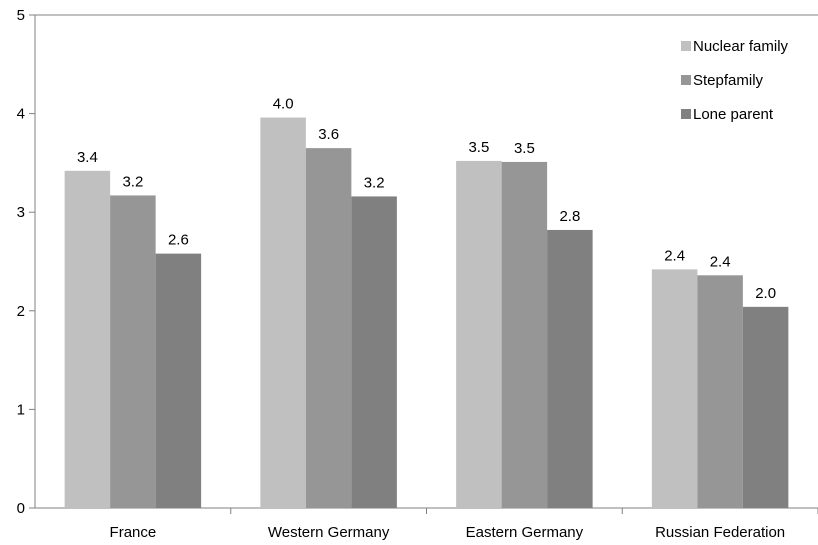 The width and height of the screenshot is (818, 545). Describe the element at coordinates (728, 80) in the screenshot. I see `legend-label: Stepfamily` at that location.